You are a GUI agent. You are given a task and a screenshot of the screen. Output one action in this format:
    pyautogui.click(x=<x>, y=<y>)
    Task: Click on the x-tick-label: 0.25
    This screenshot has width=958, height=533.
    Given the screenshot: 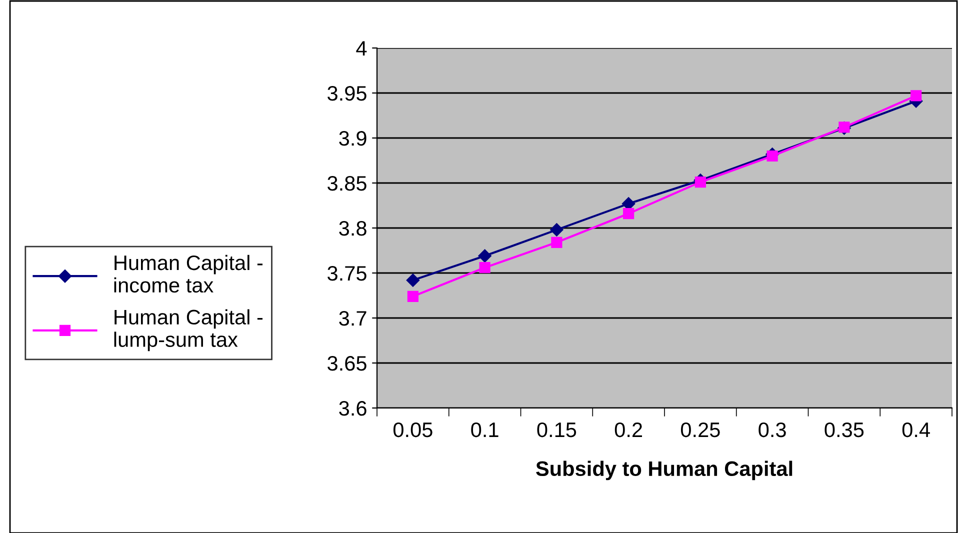 What is the action you would take?
    pyautogui.click(x=700, y=430)
    